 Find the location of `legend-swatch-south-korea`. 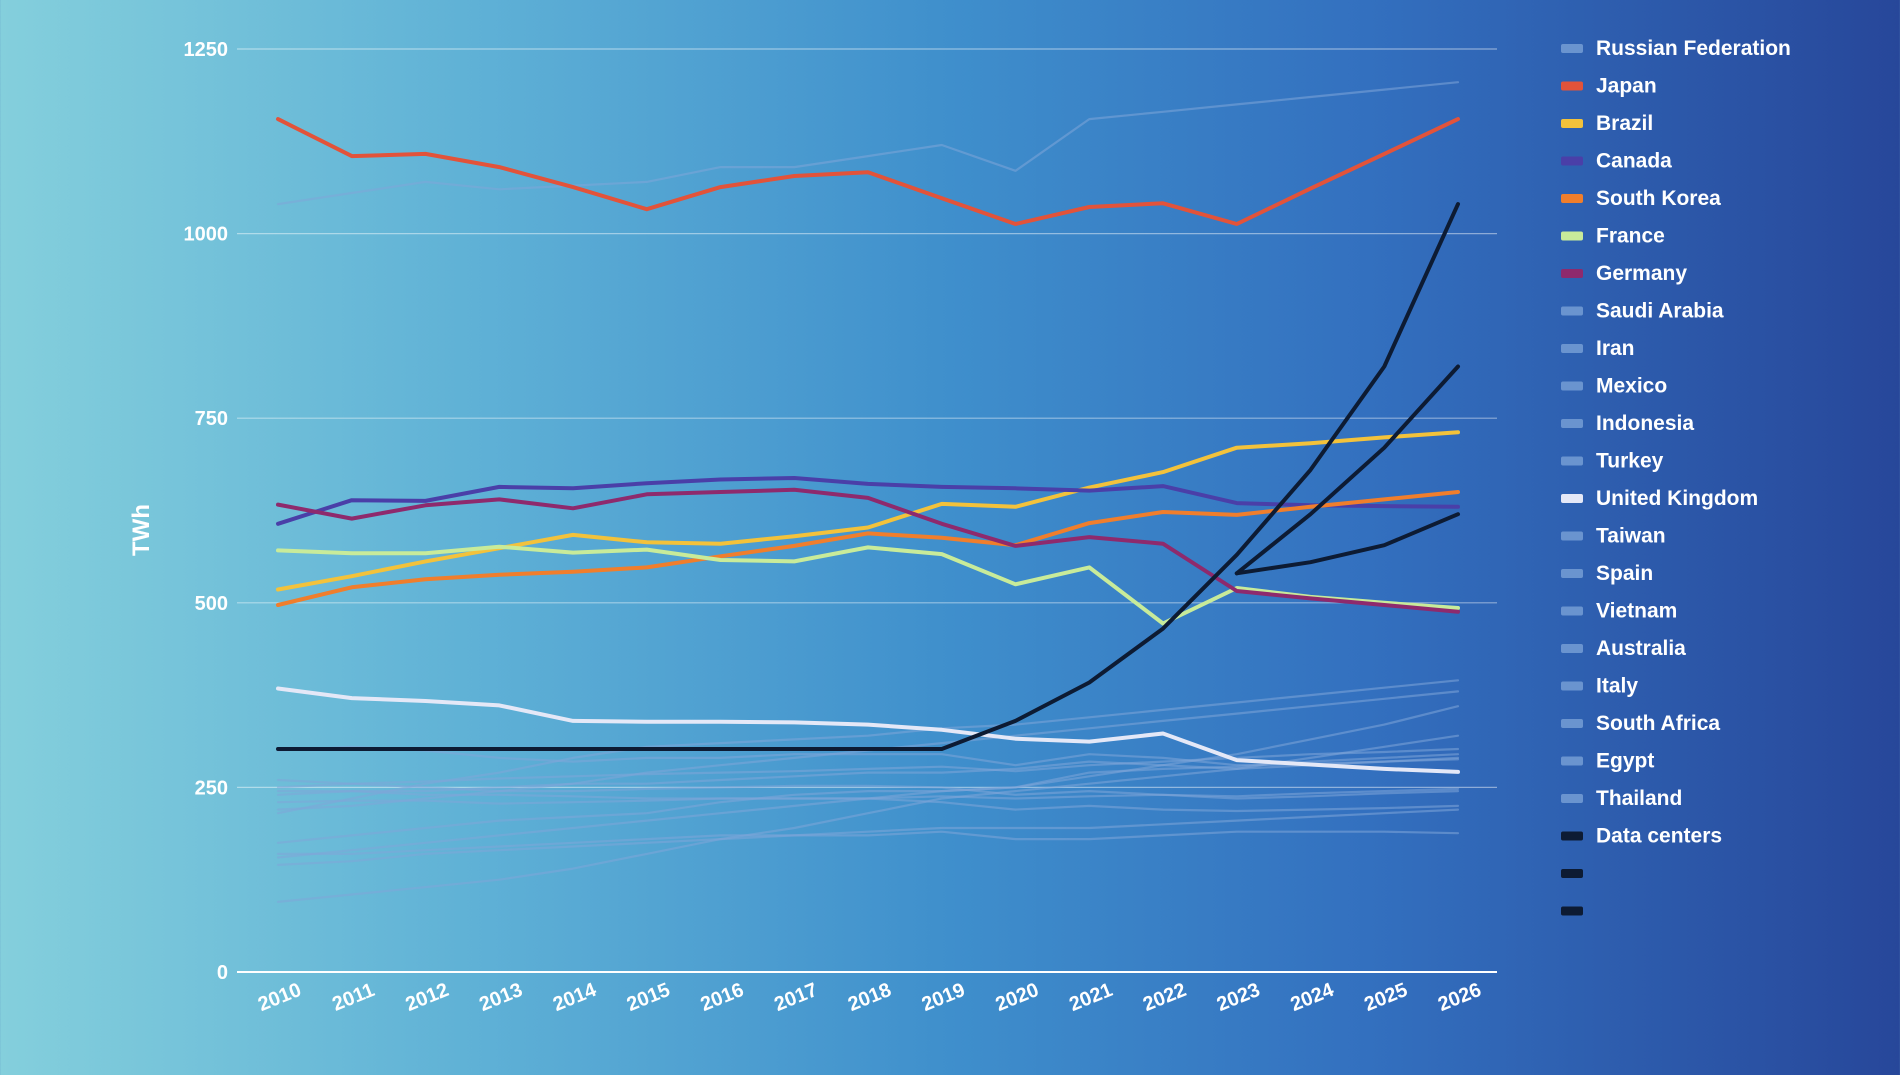

legend-swatch-south-korea is located at coordinates (1572, 198).